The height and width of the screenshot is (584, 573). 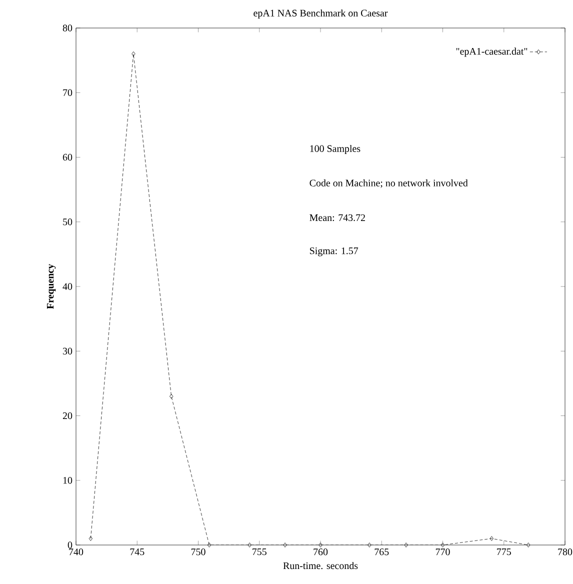 I want to click on x-tick-label: 755, so click(x=259, y=552).